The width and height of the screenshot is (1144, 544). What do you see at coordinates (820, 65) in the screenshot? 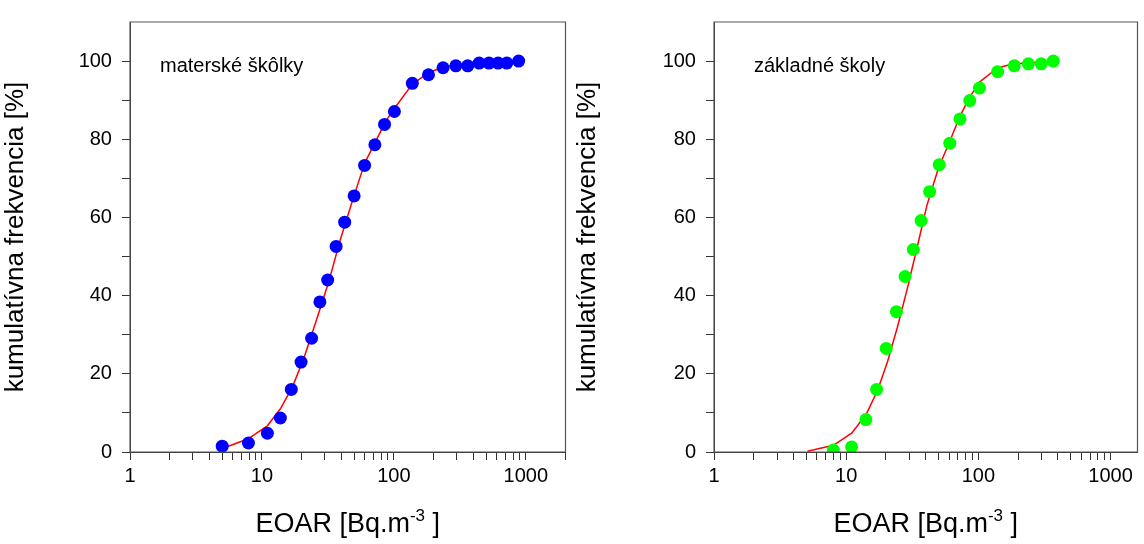
I see `annotation: základné školy` at bounding box center [820, 65].